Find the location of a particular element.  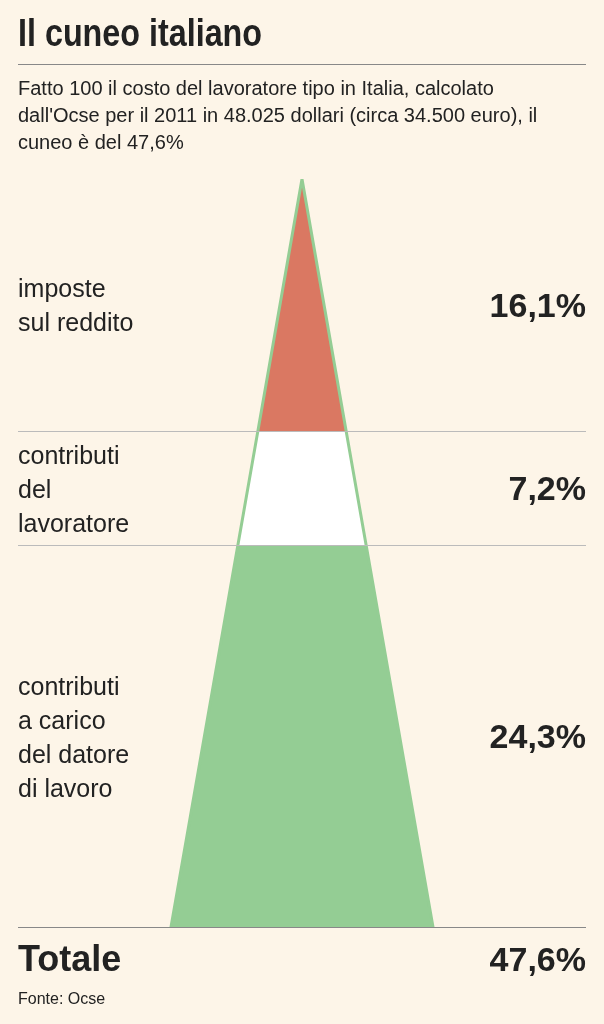

text: 47,6% is located at coordinates (537, 958).